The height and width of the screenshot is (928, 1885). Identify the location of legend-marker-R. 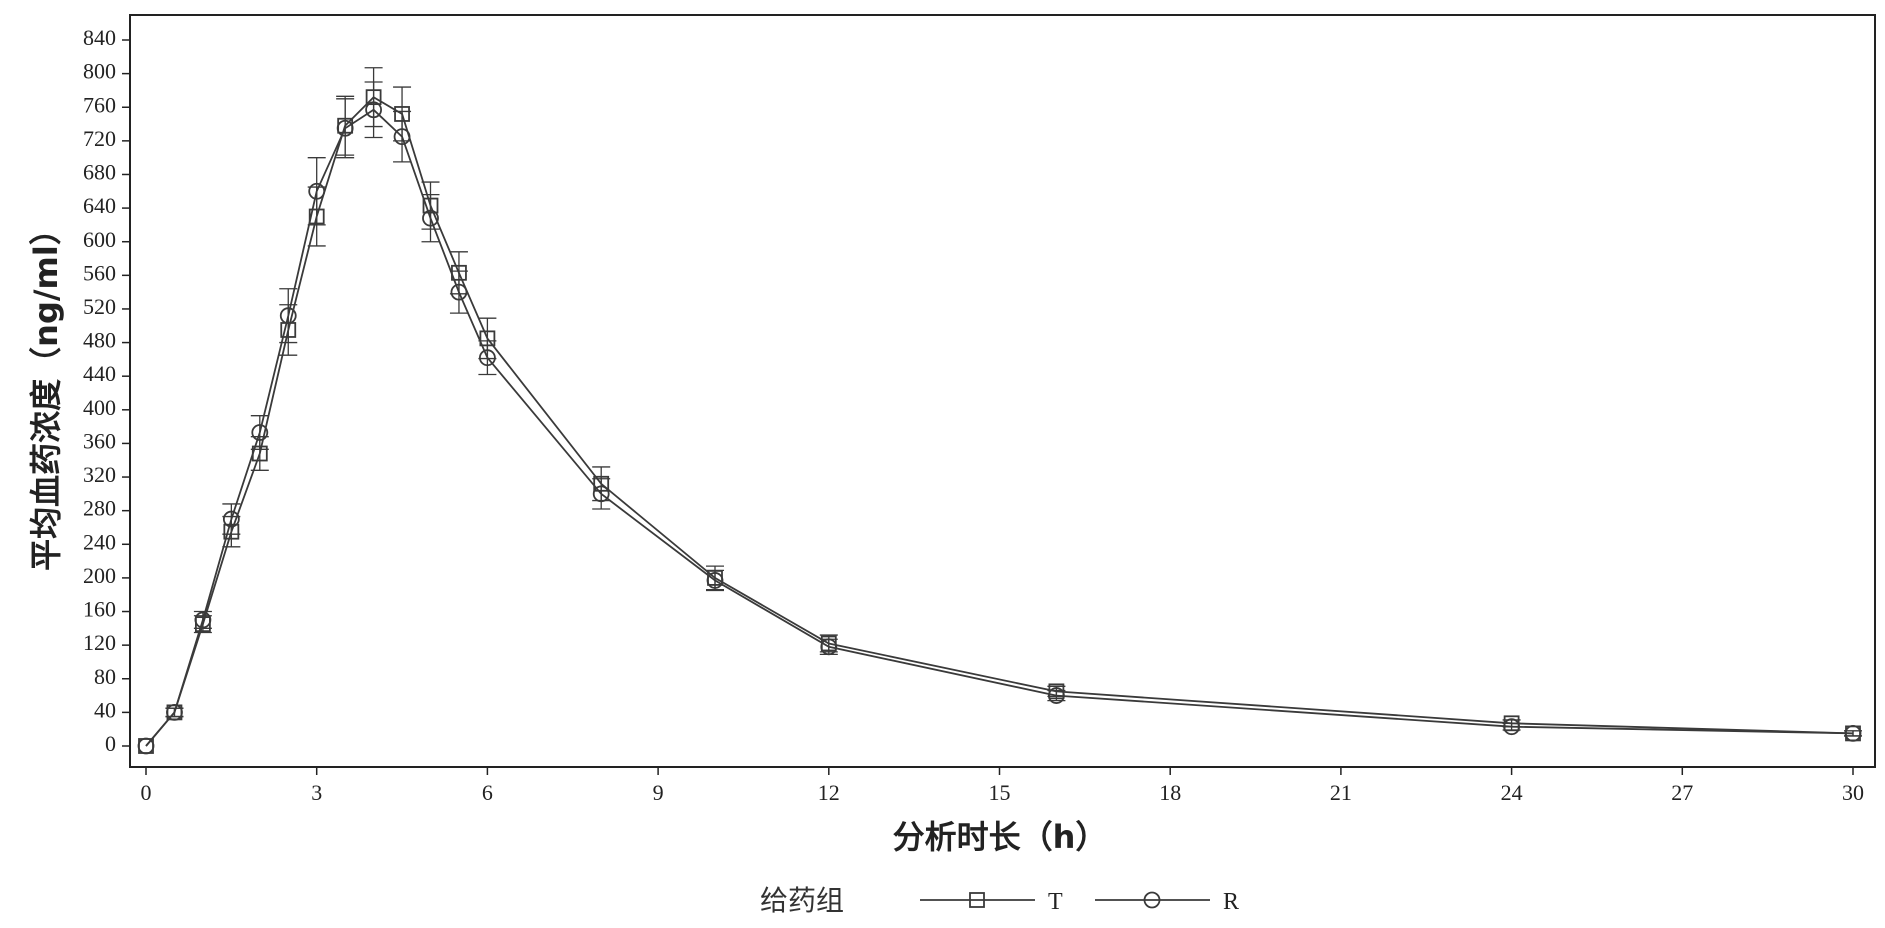
(1152, 900).